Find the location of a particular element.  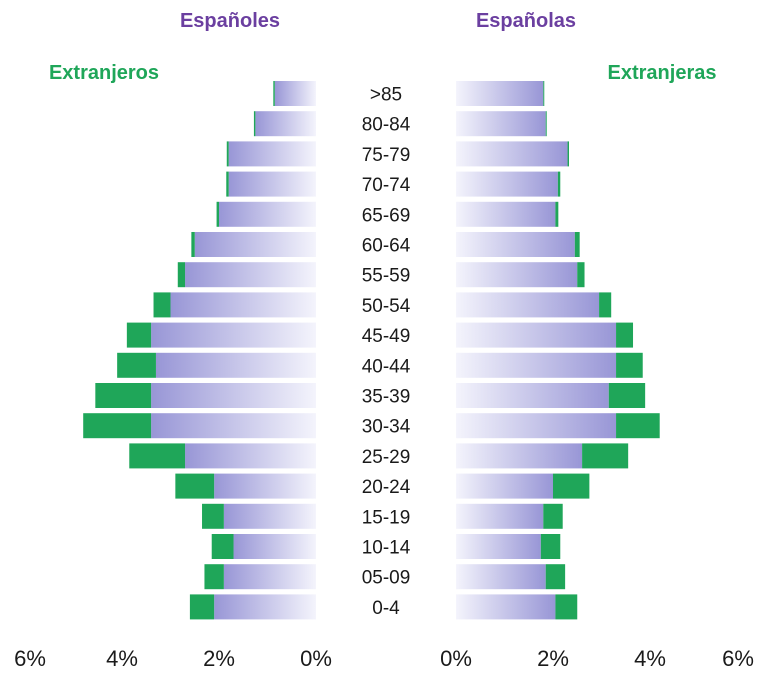

bar-espanoles->85 is located at coordinates (295, 93).